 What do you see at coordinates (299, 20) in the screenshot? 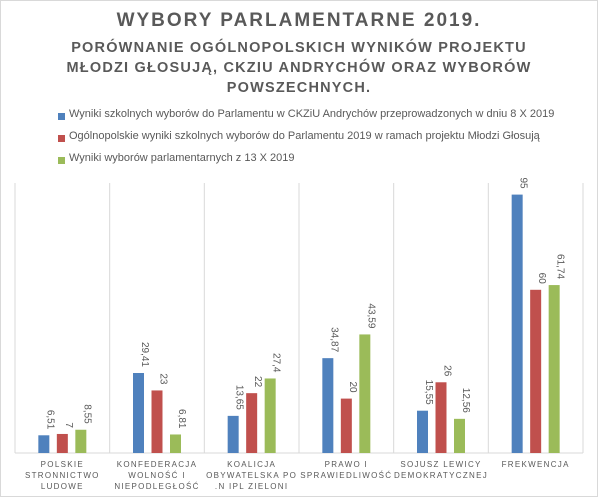
I see `chart-title: WYBORY PARLAMENTARNE 2019.` at bounding box center [299, 20].